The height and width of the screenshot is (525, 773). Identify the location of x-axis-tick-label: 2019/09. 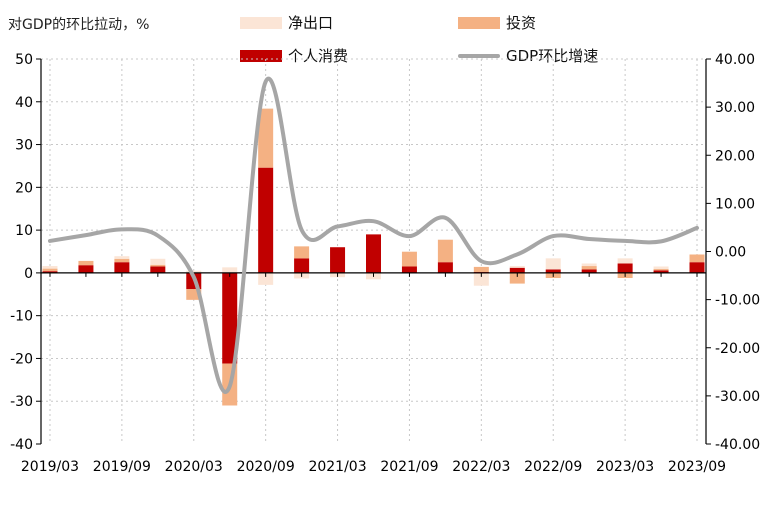
(122, 467).